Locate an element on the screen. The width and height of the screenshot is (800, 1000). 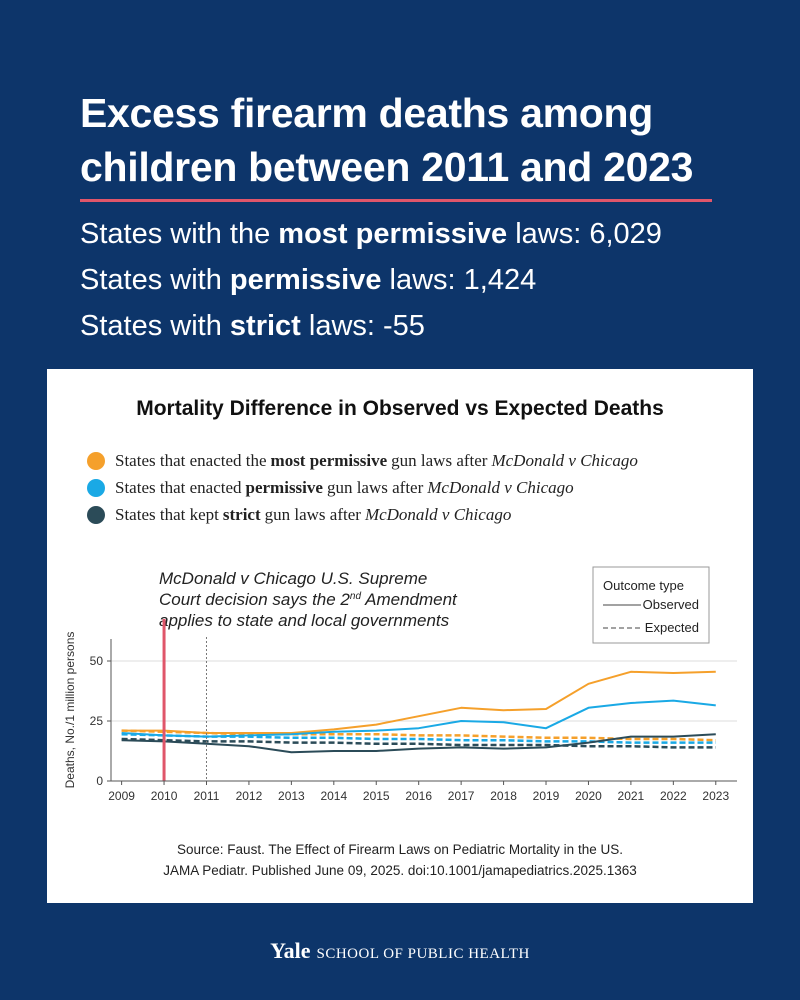
legend-bold: strict is located at coordinates (241, 514).